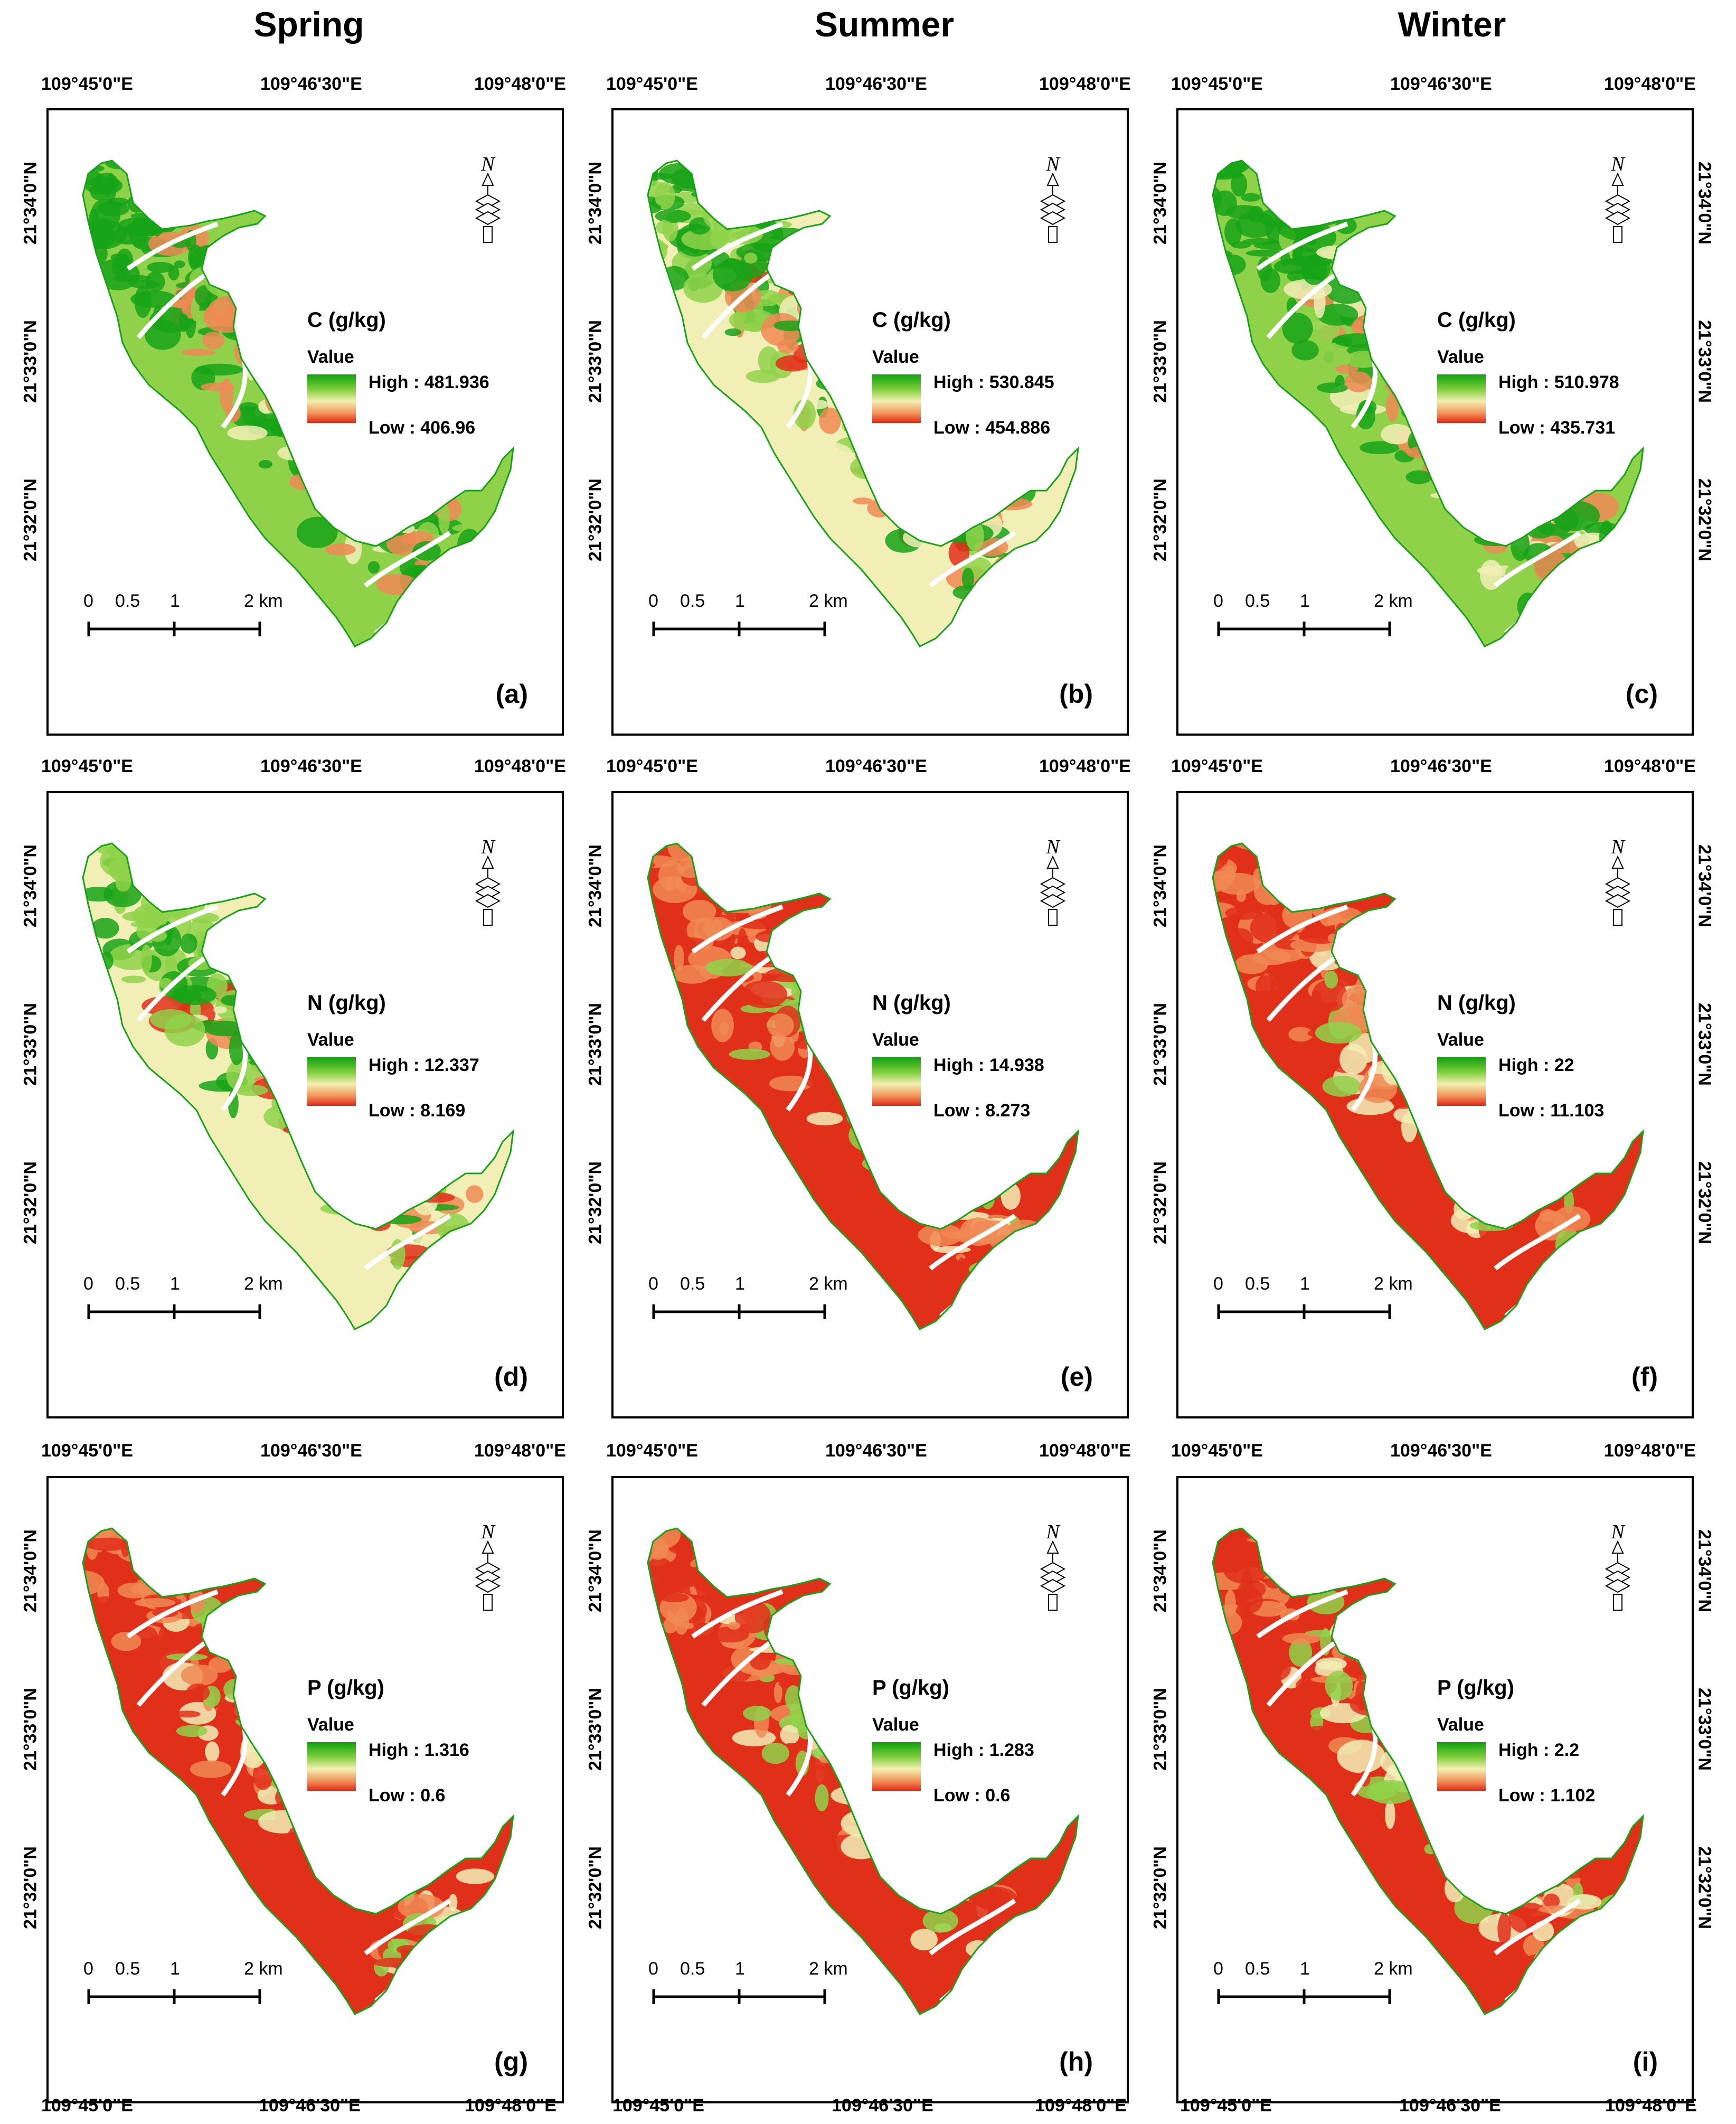  Describe the element at coordinates (896, 1081) in the screenshot. I see `legend-color-ramp` at that location.